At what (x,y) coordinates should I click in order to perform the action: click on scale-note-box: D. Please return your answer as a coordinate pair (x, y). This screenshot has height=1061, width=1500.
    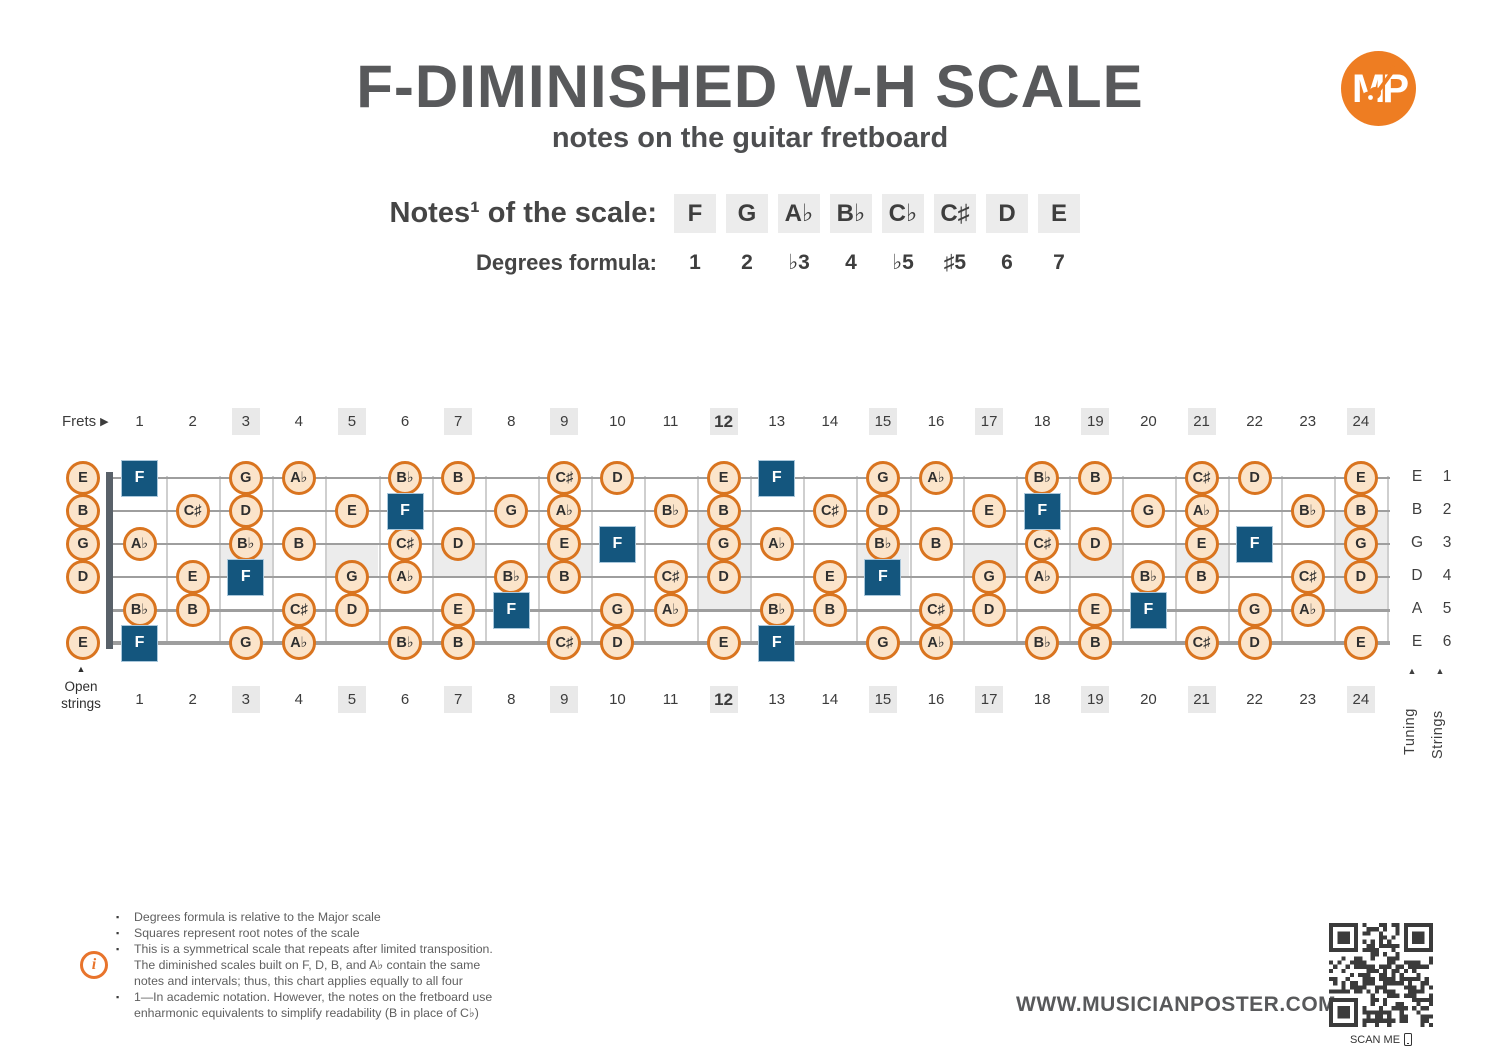
    Looking at the image, I should click on (1007, 213).